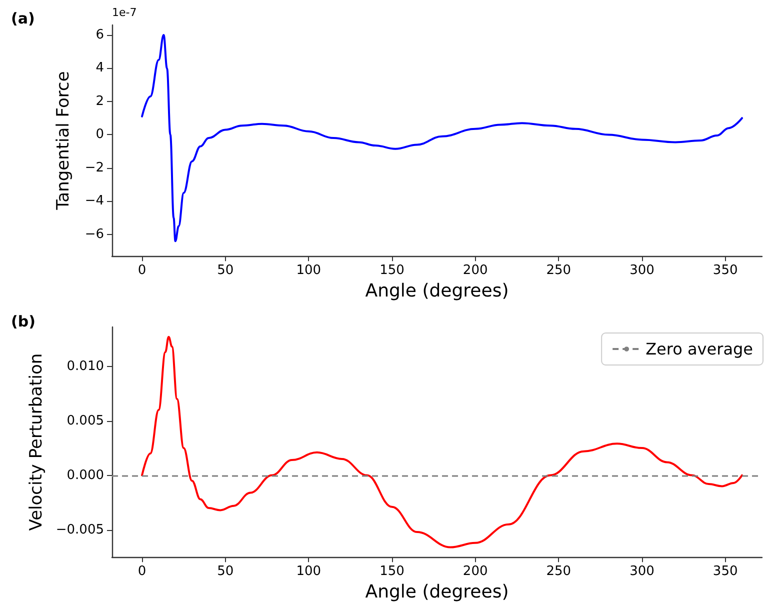  Describe the element at coordinates (36, 442) in the screenshot. I see `y-axis-title: Velocity Perturbation` at that location.